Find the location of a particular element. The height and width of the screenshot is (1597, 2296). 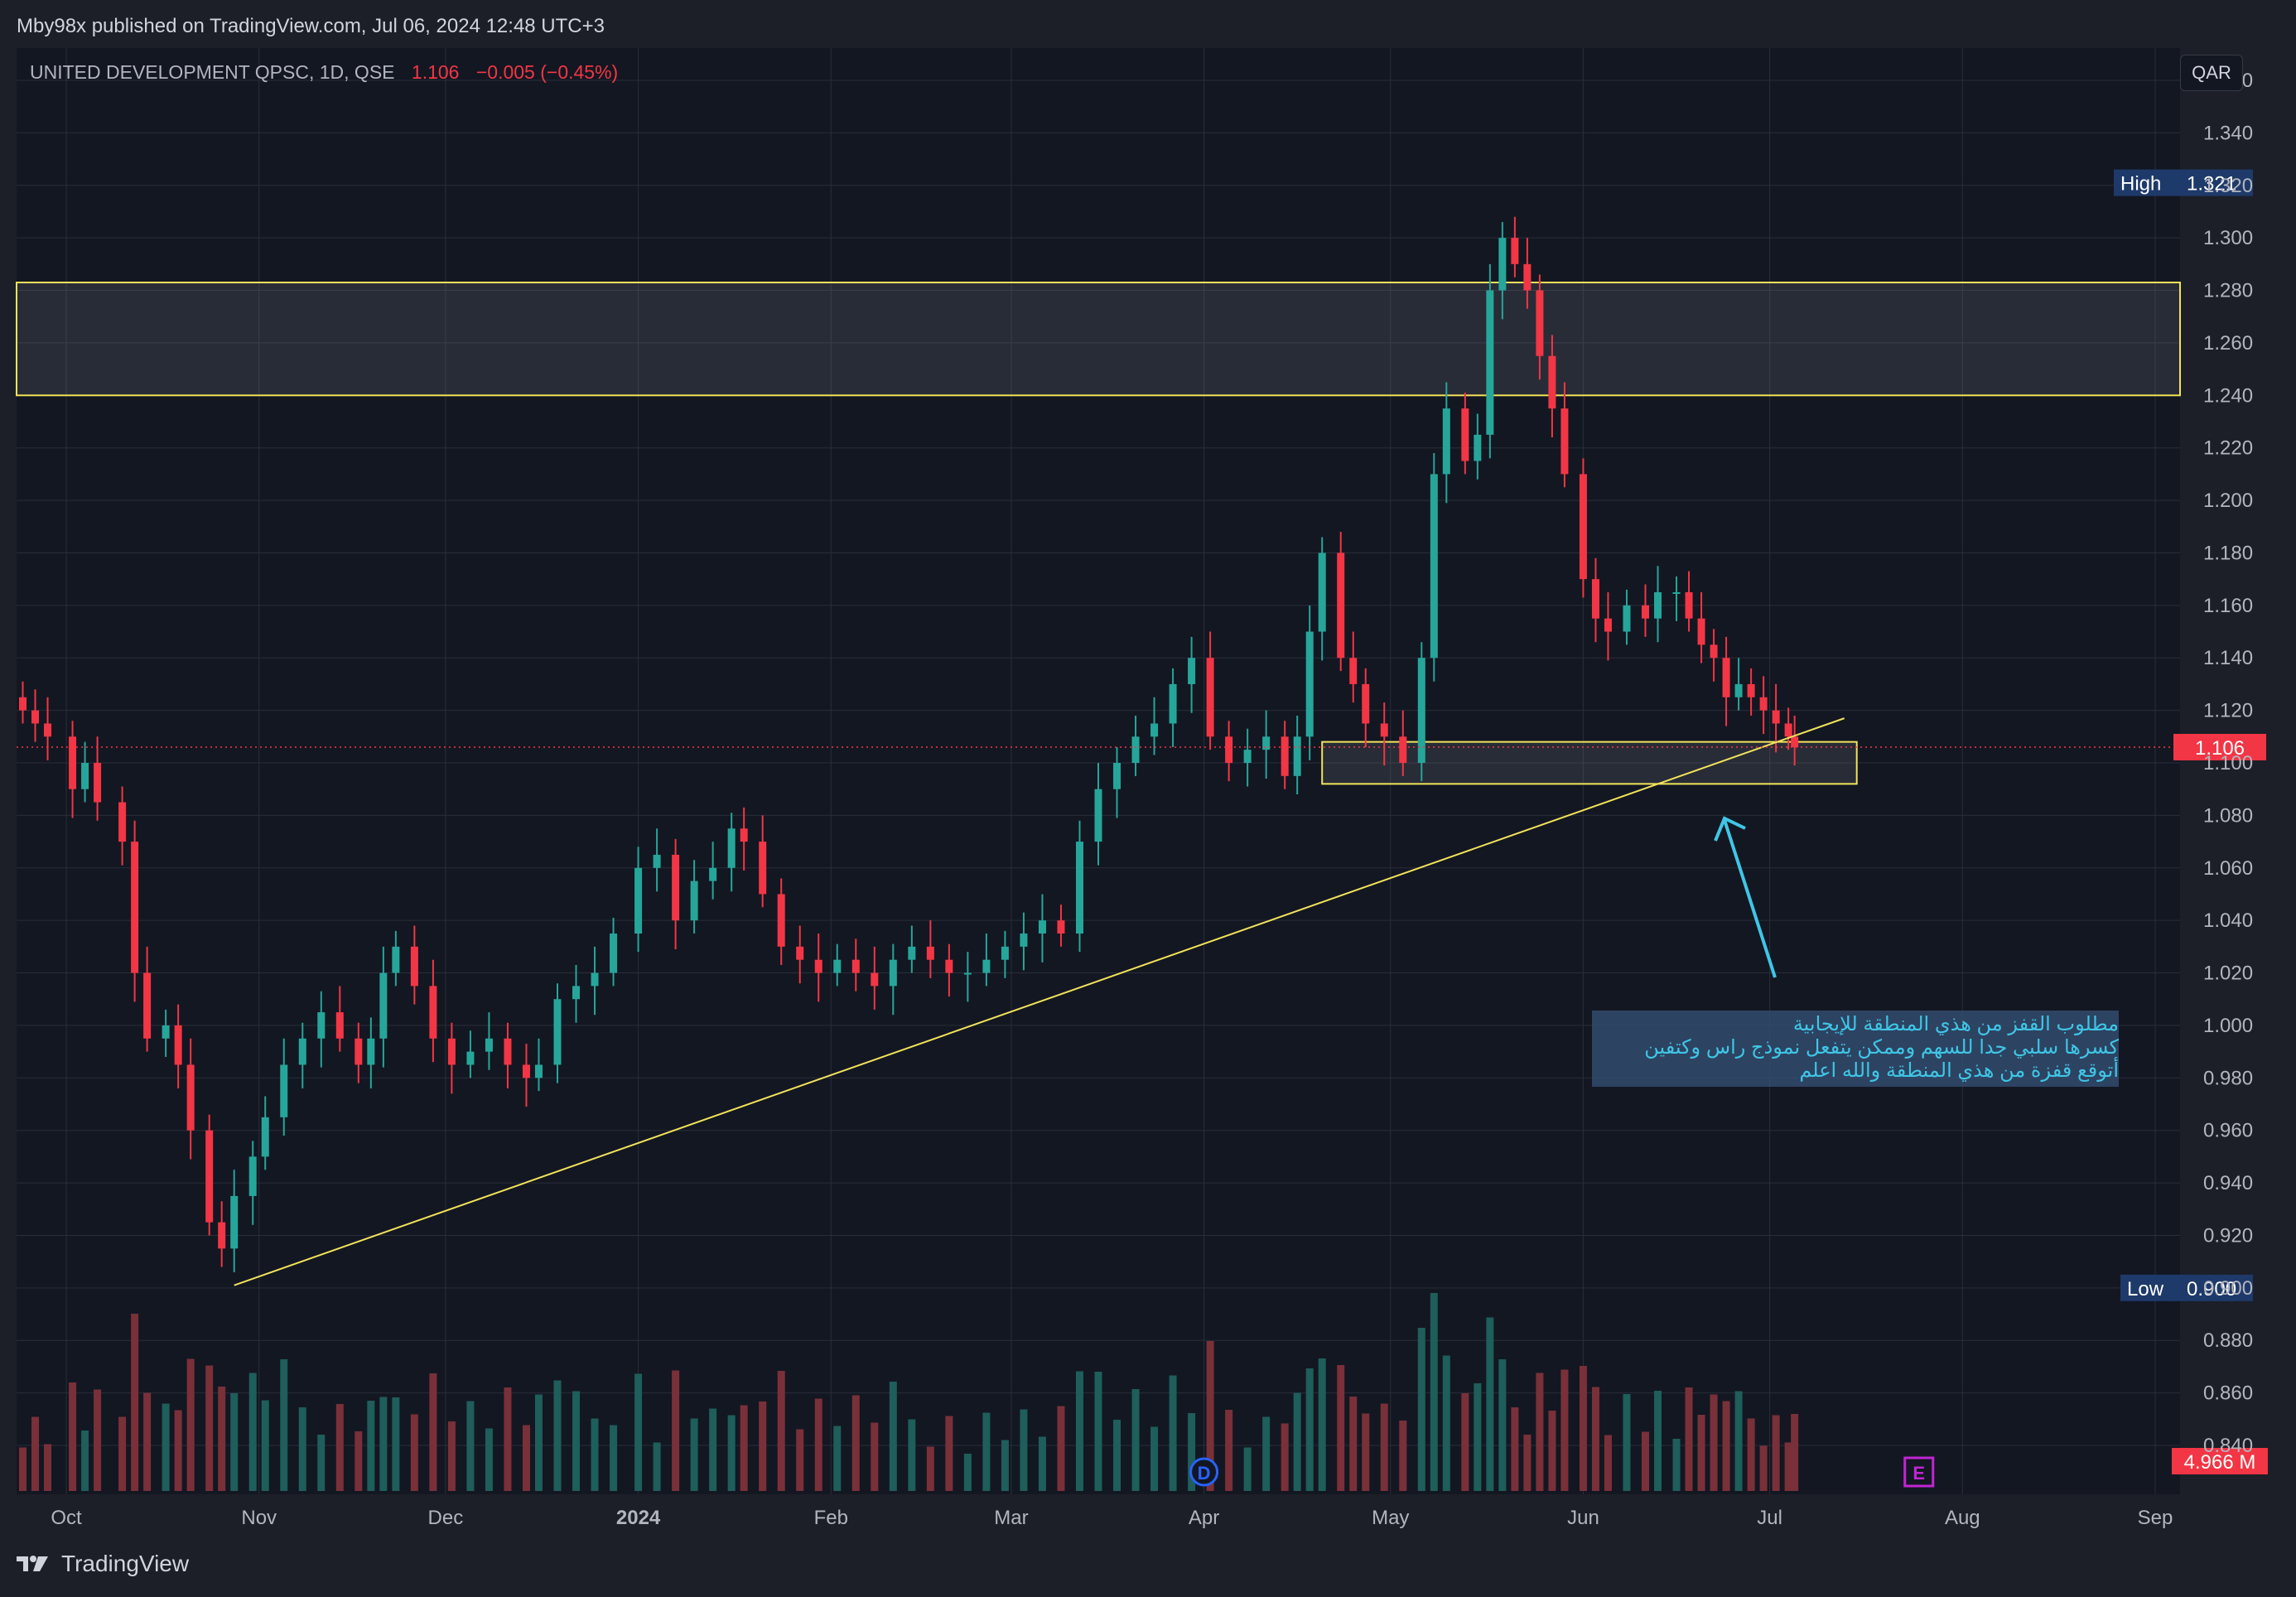

low-label: Low is located at coordinates (2145, 1289).